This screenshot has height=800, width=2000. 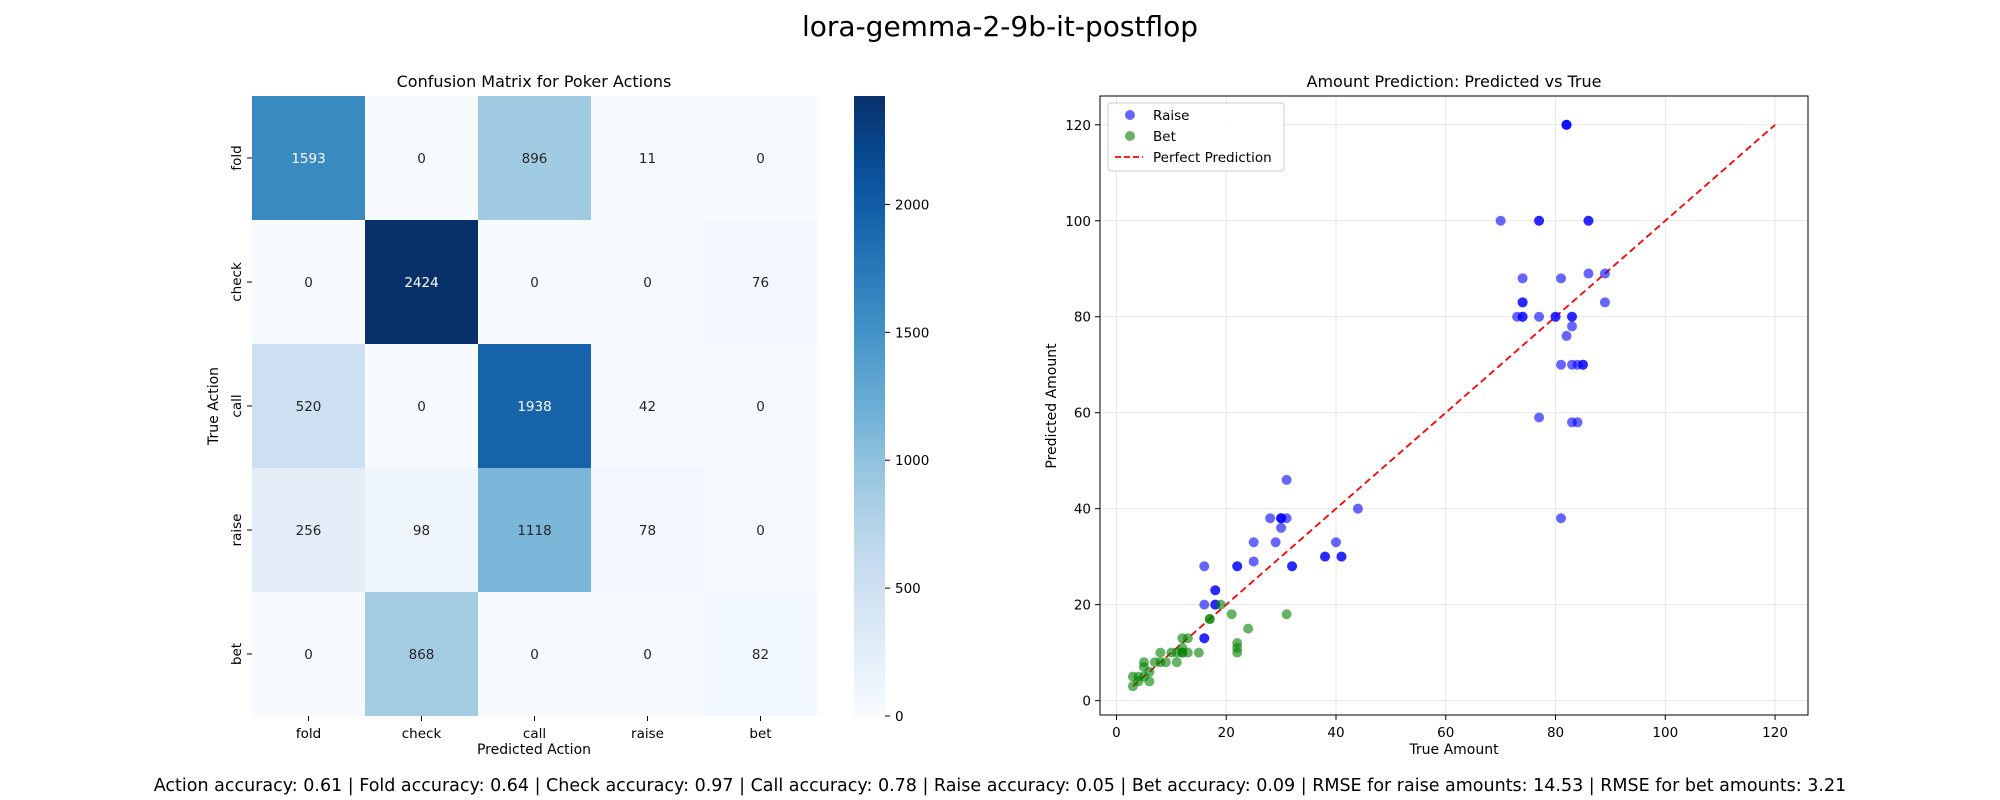 I want to click on heatmap-ytick-label: check, so click(x=237, y=282).